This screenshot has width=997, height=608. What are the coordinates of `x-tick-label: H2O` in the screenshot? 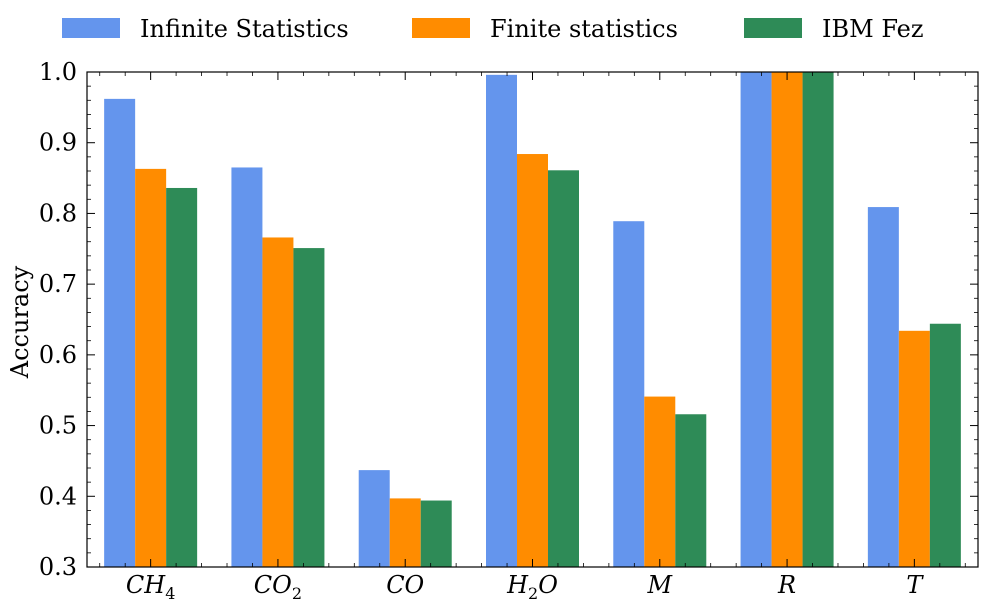 It's located at (532, 587).